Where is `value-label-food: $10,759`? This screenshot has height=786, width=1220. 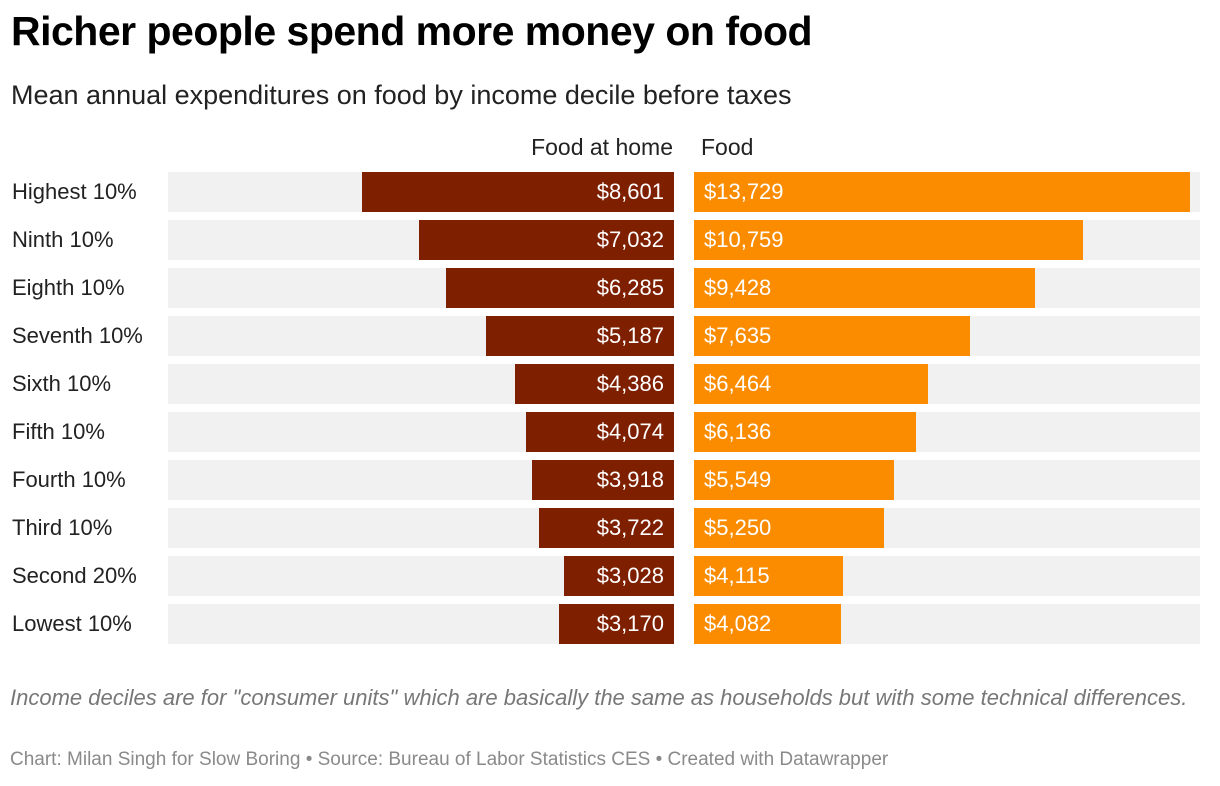 value-label-food: $10,759 is located at coordinates (744, 239).